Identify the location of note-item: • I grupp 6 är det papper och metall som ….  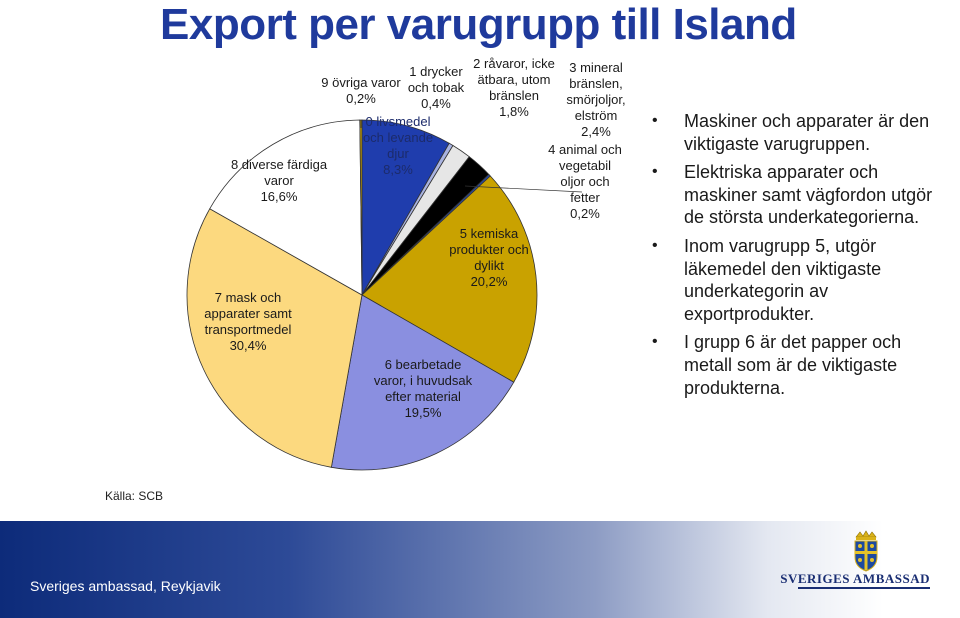
(777, 365).